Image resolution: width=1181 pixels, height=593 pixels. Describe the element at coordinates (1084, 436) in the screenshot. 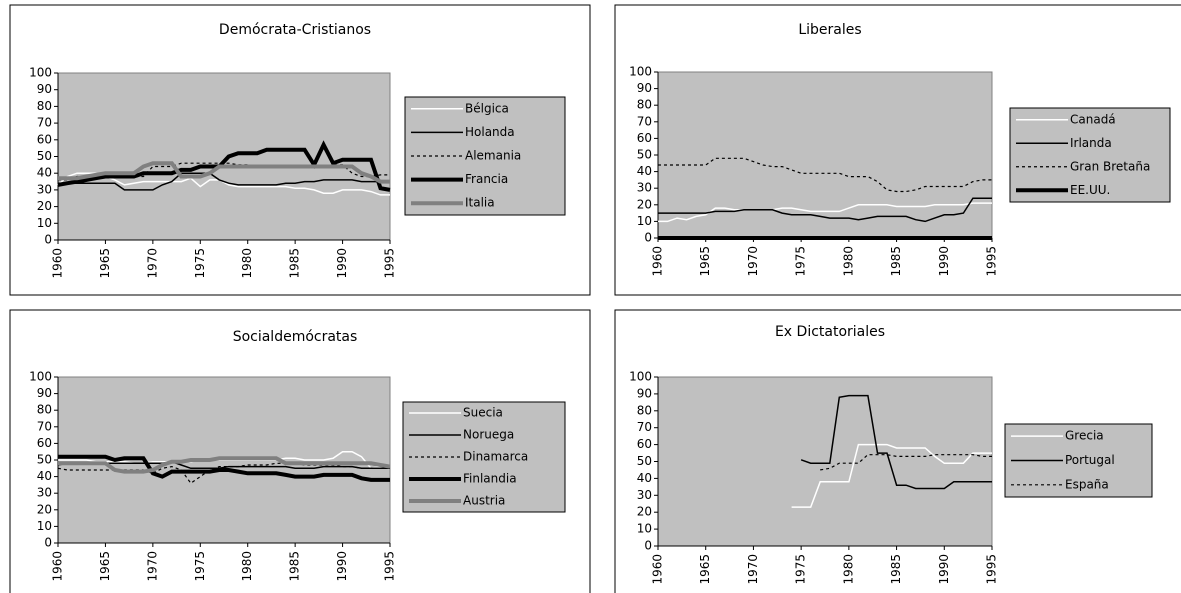

I see `legend-label: Grecia` at that location.